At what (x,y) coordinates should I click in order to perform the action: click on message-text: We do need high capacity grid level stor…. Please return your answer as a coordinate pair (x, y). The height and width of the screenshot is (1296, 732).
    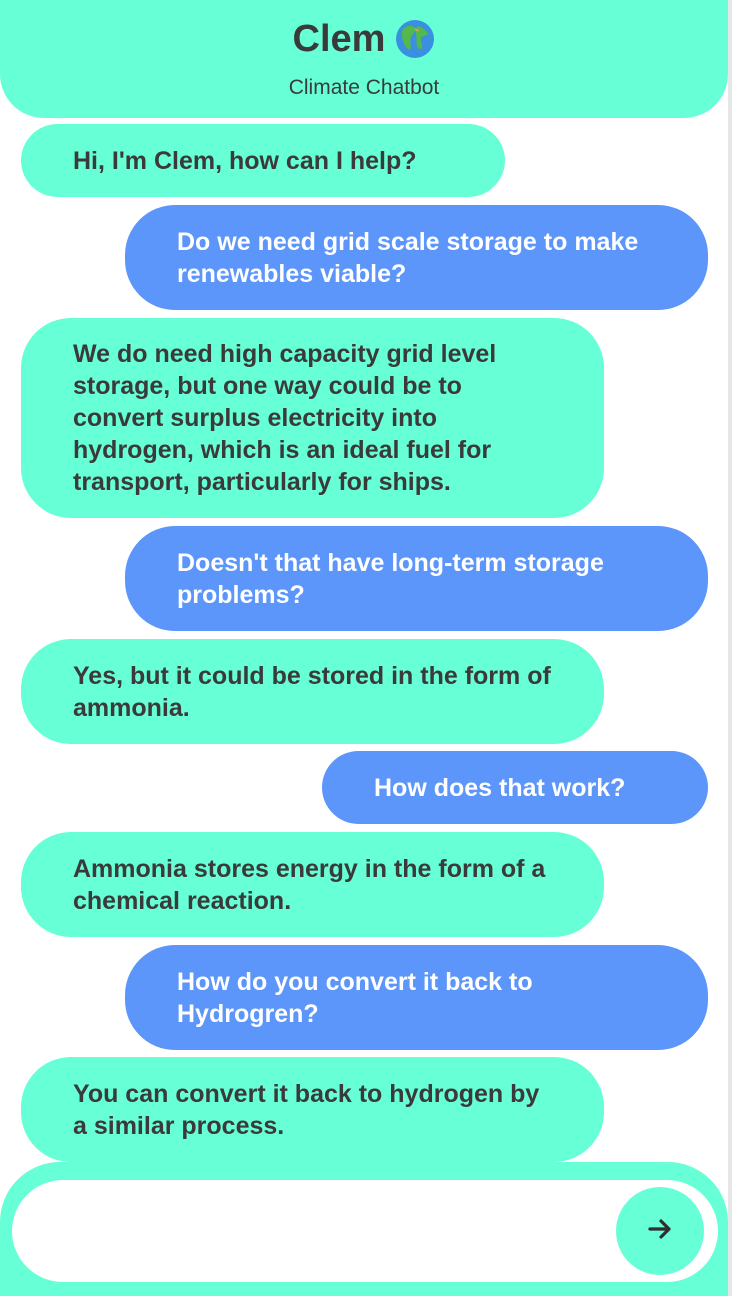
    Looking at the image, I should click on (285, 418).